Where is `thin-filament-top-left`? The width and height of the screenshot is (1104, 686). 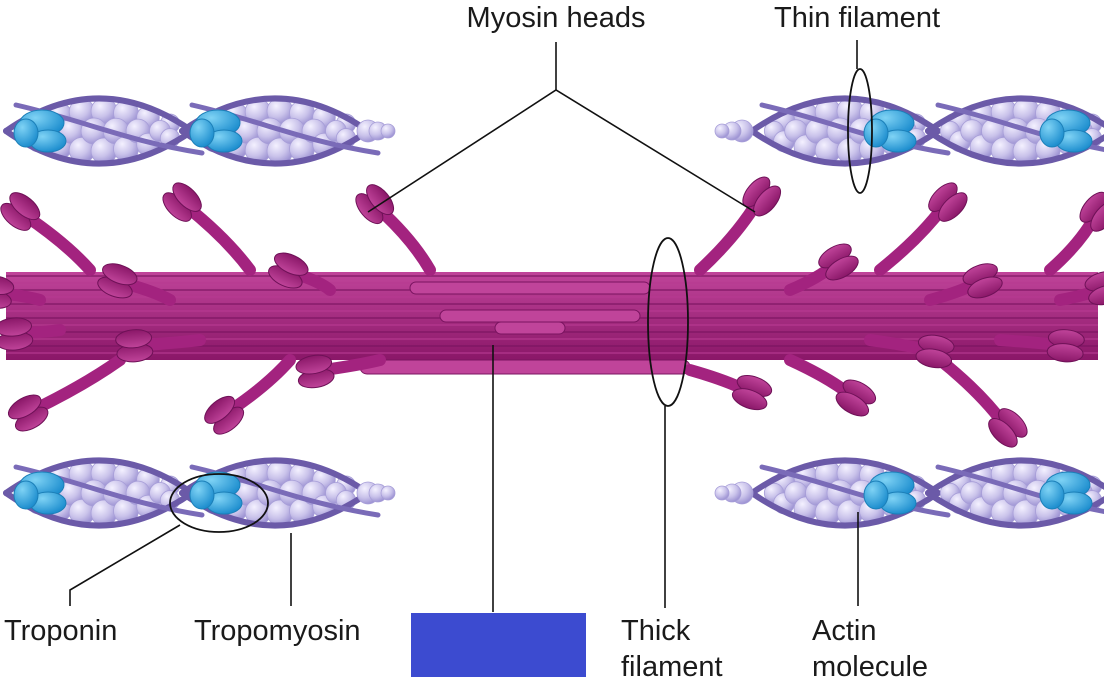 thin-filament-top-left is located at coordinates (199, 131).